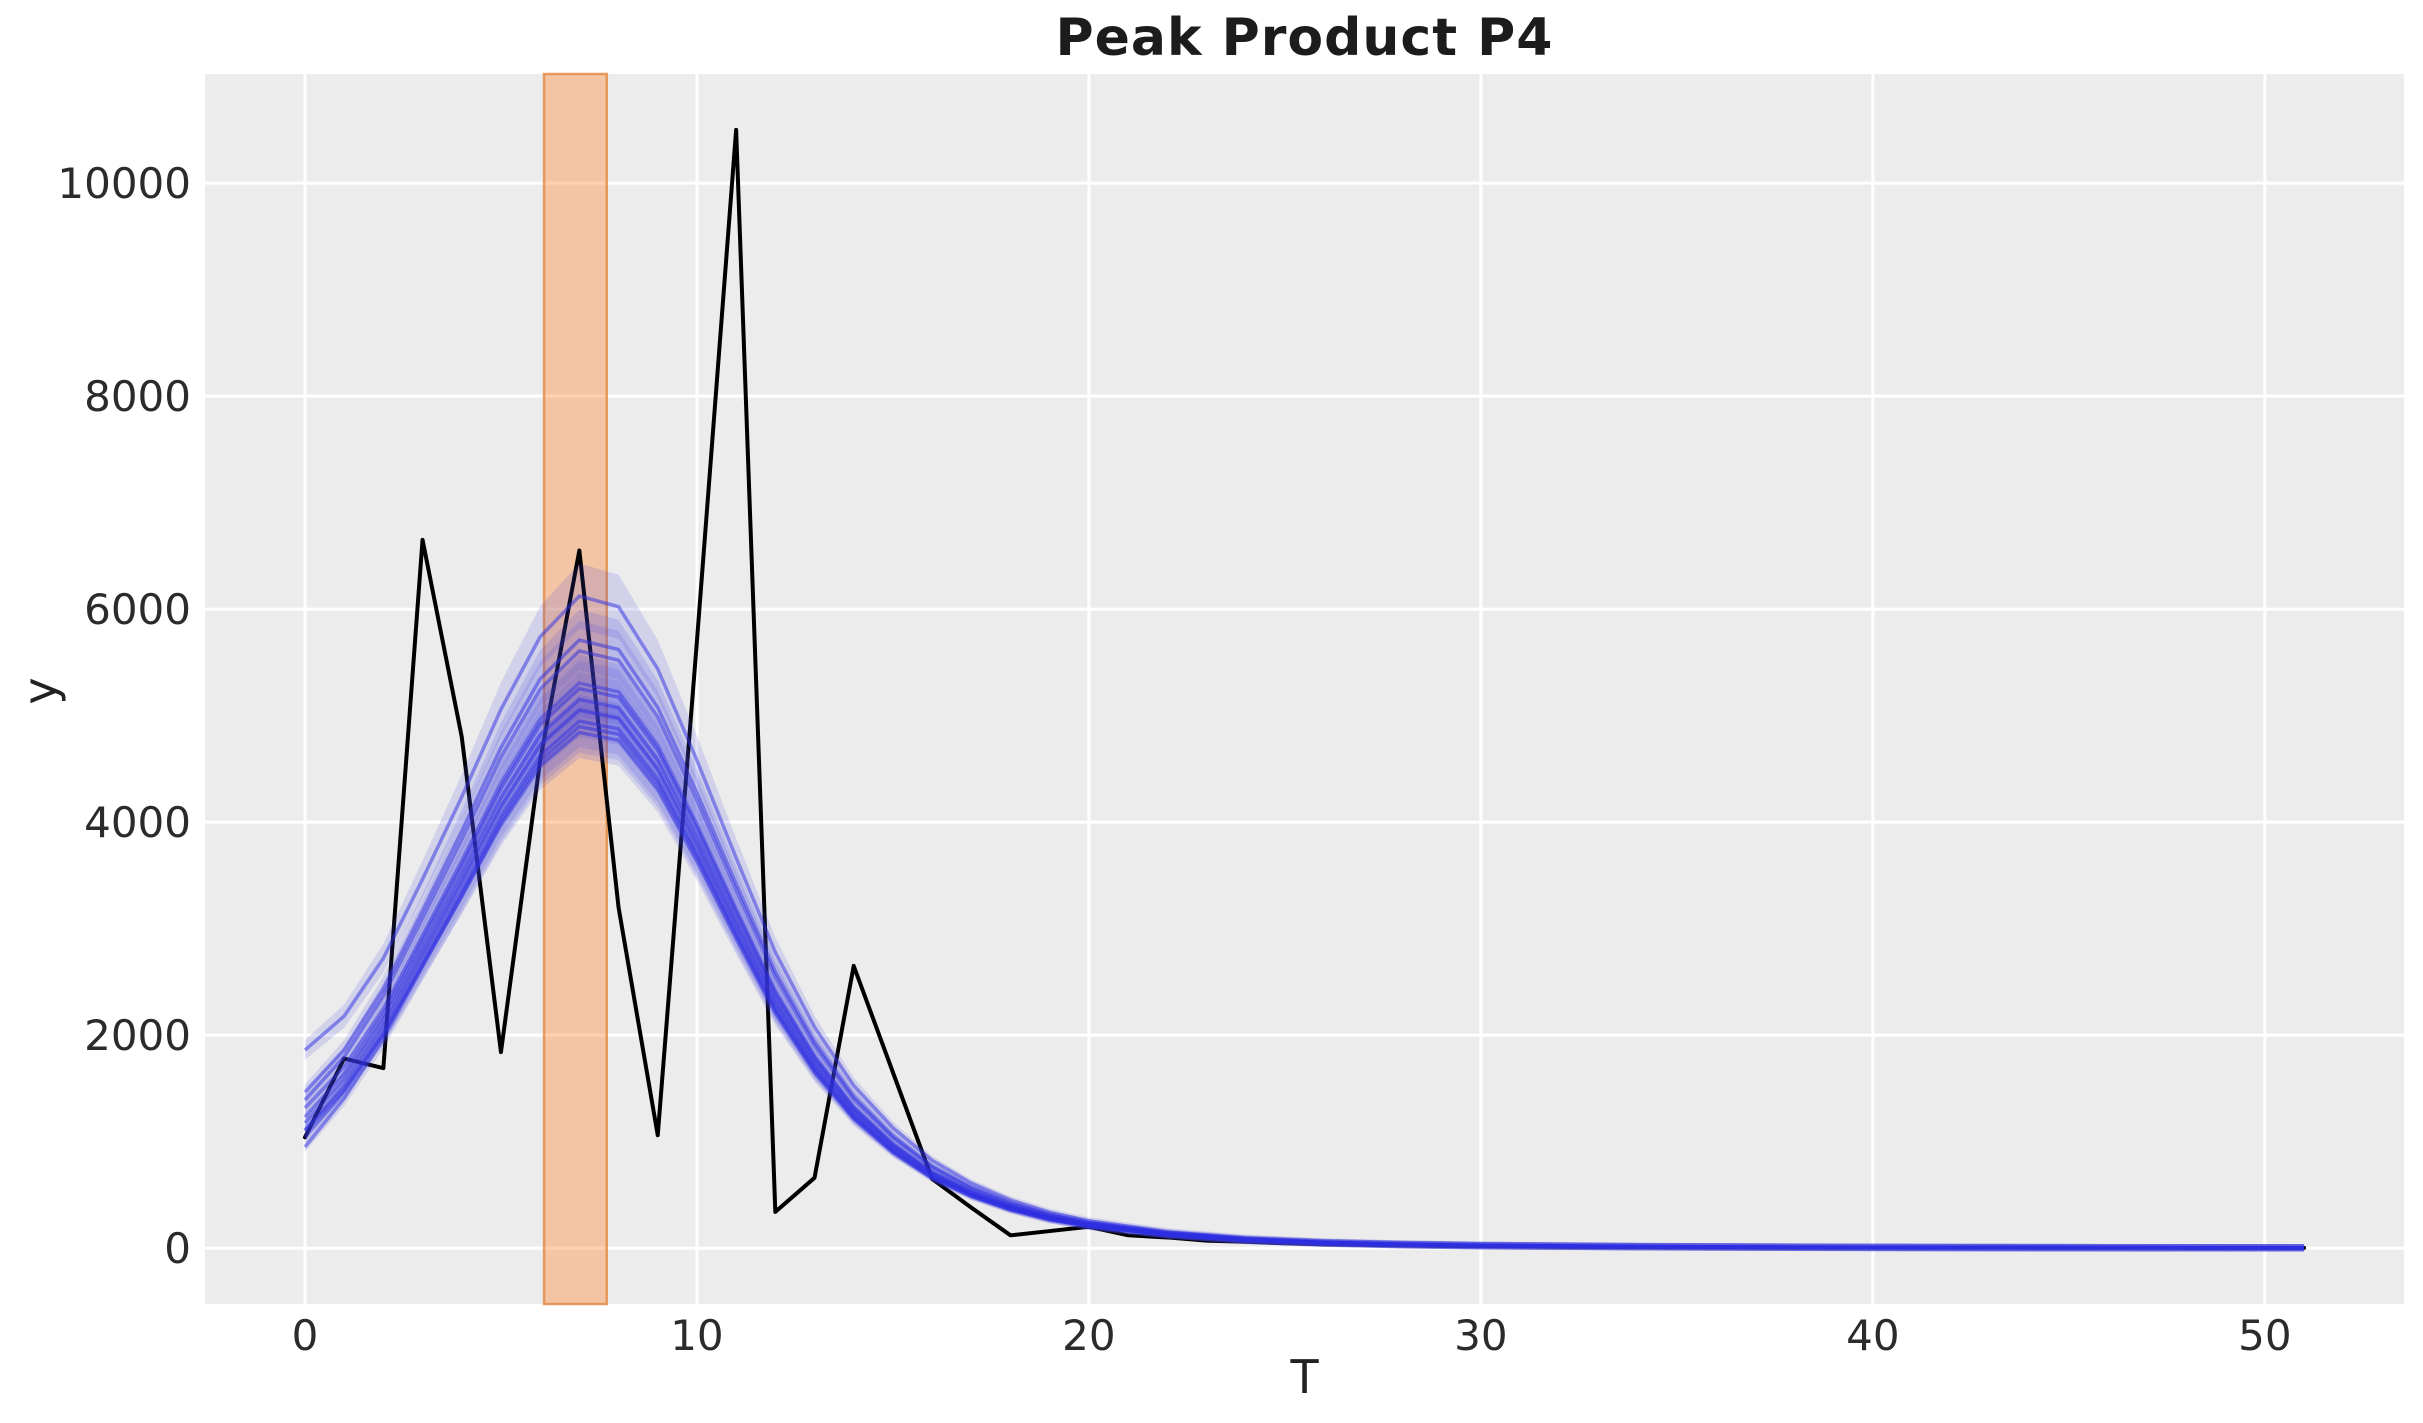 The image size is (2423, 1423). What do you see at coordinates (1304, 1377) in the screenshot?
I see `x-axis-label: T` at bounding box center [1304, 1377].